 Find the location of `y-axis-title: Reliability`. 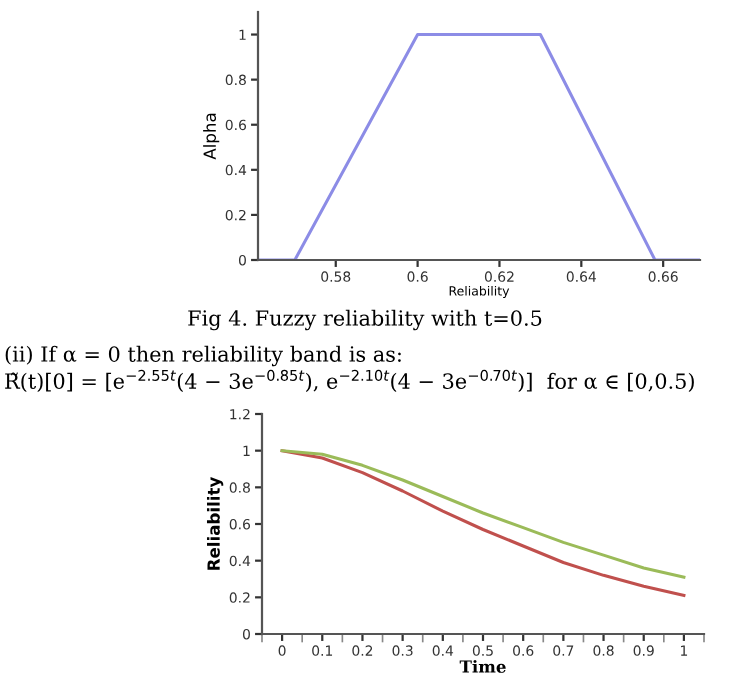

y-axis-title: Reliability is located at coordinates (215, 523).